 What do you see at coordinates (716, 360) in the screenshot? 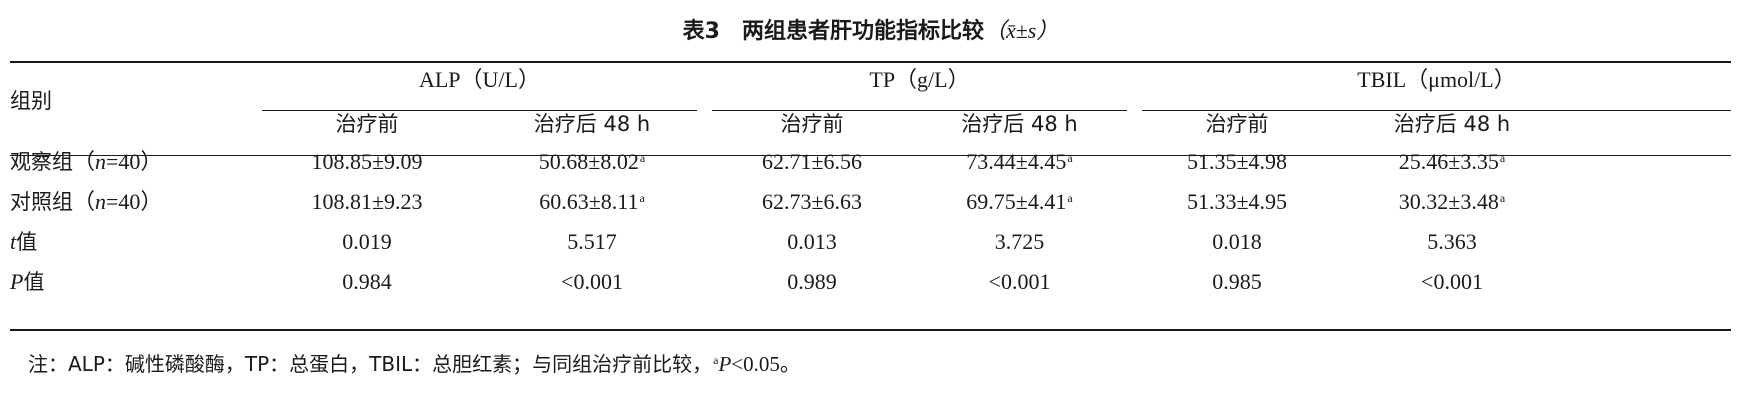
I see `footnote-mark: a` at bounding box center [716, 360].